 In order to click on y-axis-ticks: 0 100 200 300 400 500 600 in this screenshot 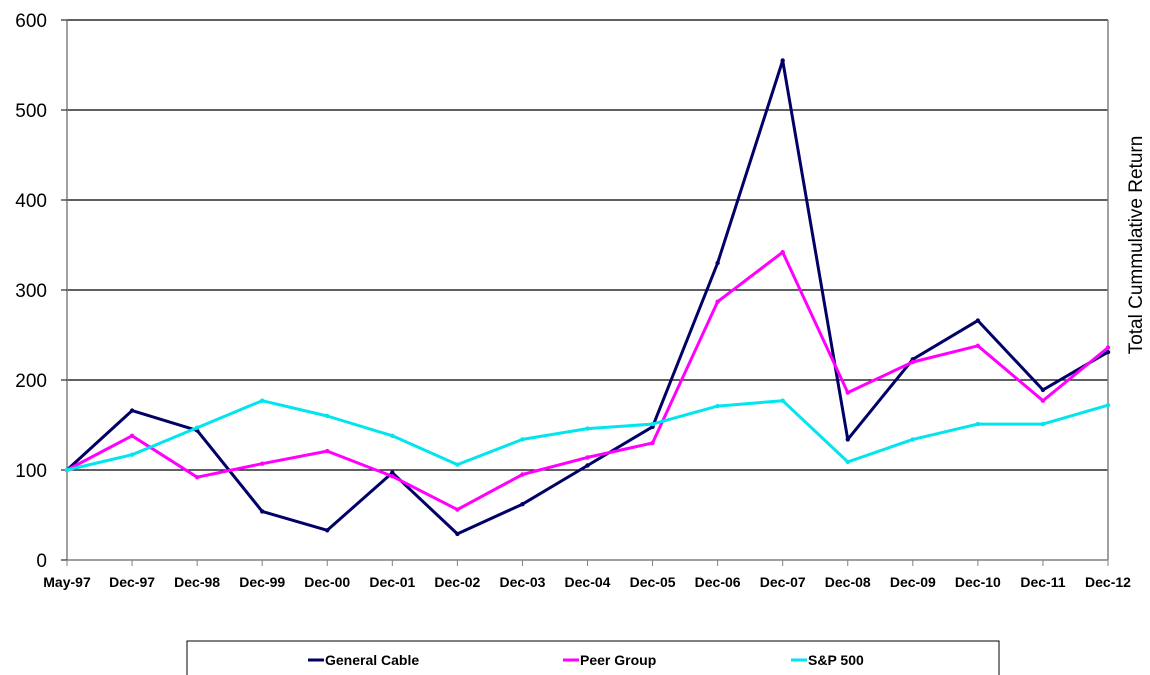, I will do `click(41, 291)`.